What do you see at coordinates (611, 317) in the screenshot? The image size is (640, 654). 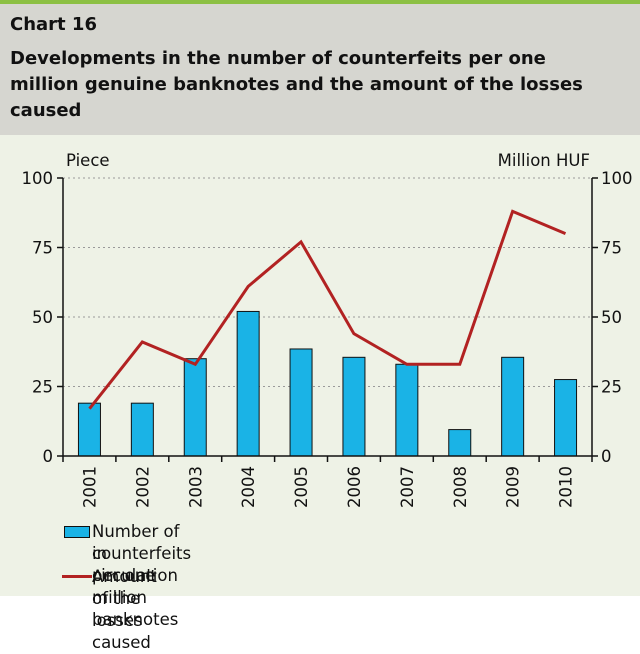 I see `y-right-tick-label: 50` at bounding box center [611, 317].